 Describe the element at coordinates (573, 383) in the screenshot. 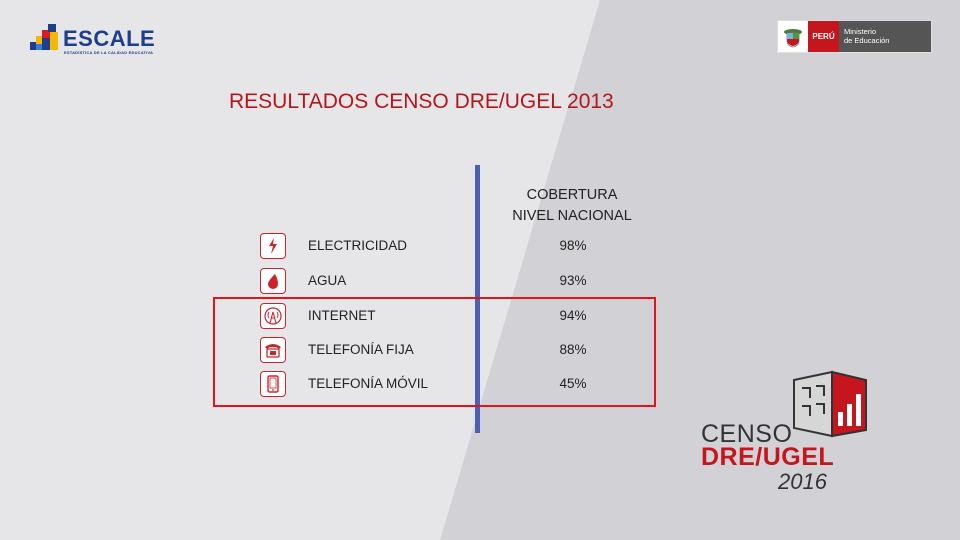

I see `row-value: 45%` at that location.